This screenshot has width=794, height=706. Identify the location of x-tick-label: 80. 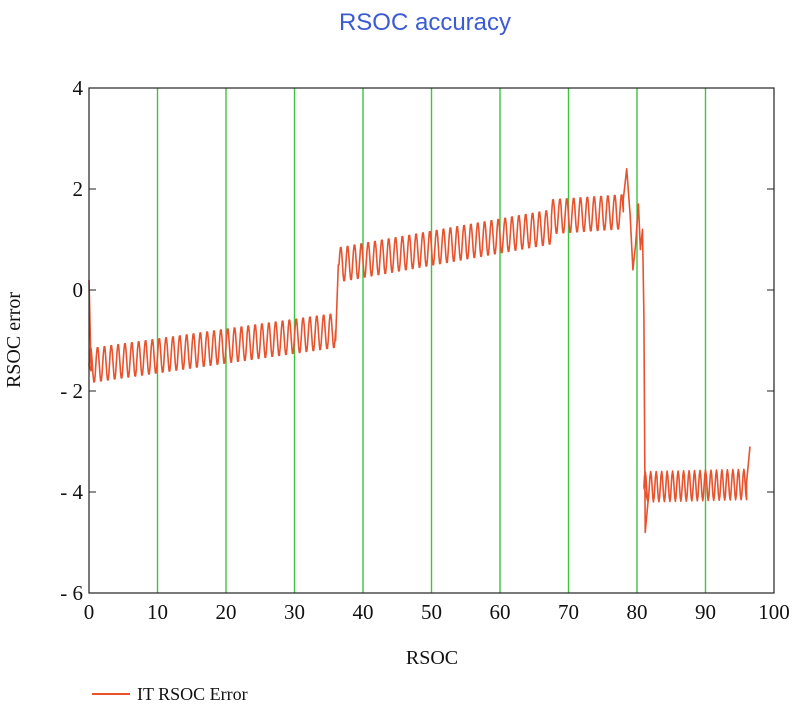
(637, 612).